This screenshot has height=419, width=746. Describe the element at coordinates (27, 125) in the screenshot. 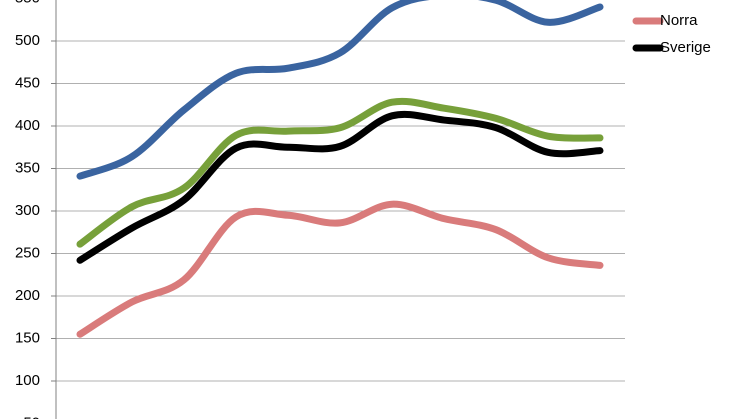

I see `y-tick-label: 400` at that location.